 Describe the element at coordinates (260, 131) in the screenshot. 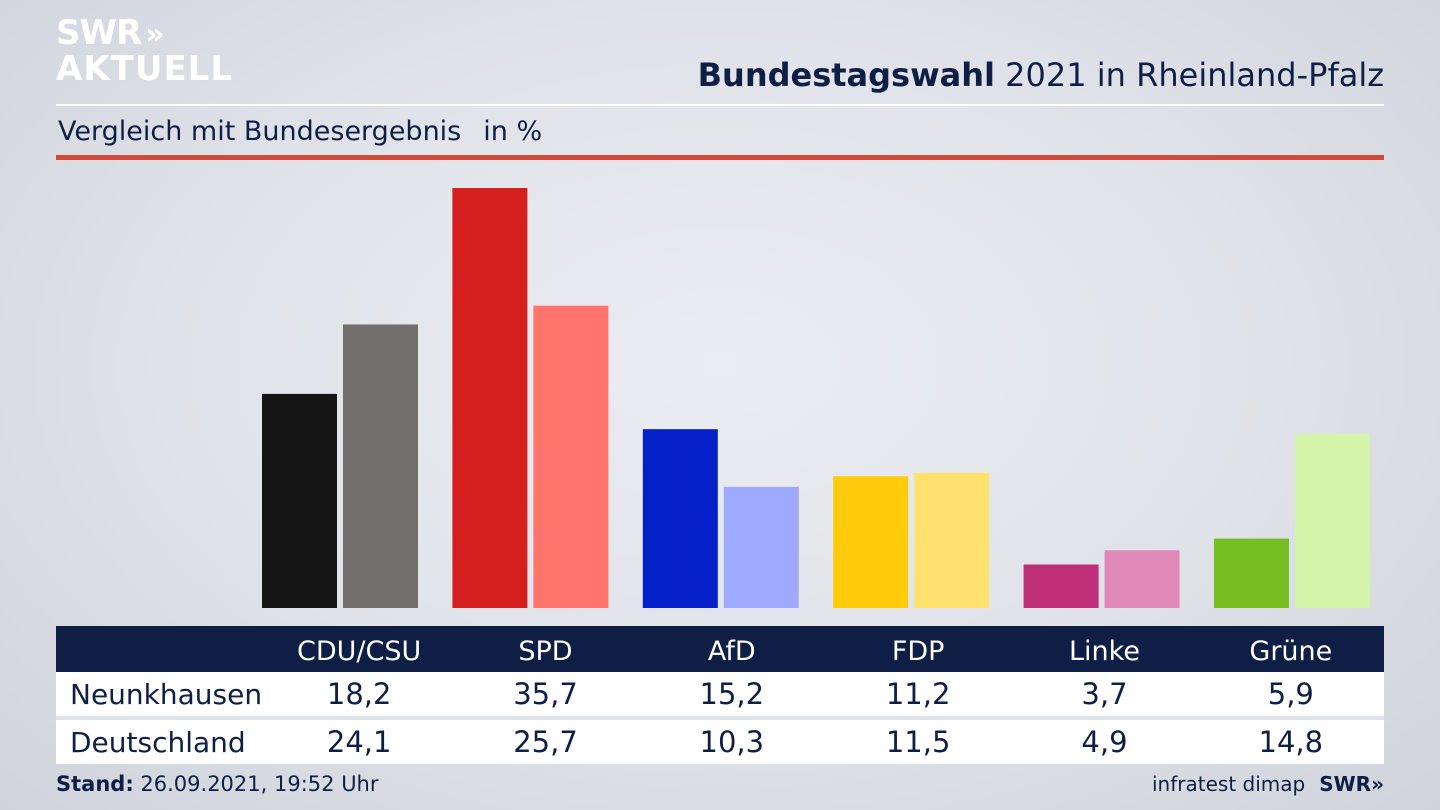

I see `subtitle-text: Vergleich mit Bundesergebnis` at that location.